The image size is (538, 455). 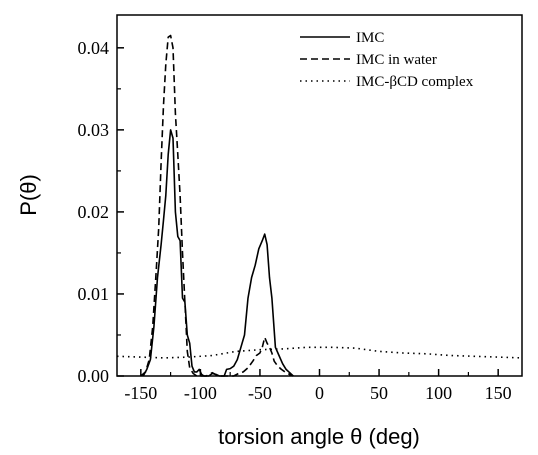 What do you see at coordinates (396, 60) in the screenshot?
I see `legend-label-1: IMC in water` at bounding box center [396, 60].